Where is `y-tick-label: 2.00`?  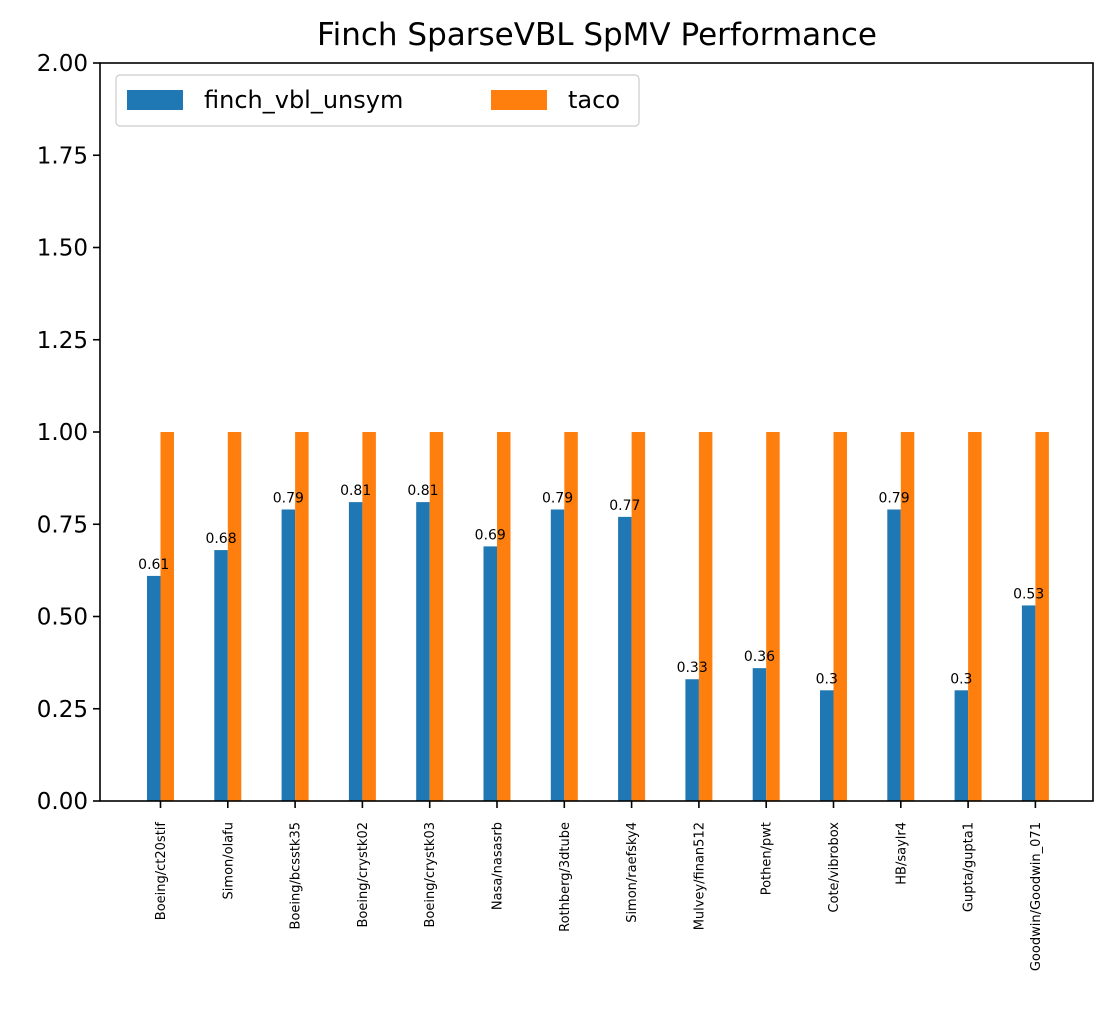
y-tick-label: 2.00 is located at coordinates (62, 64).